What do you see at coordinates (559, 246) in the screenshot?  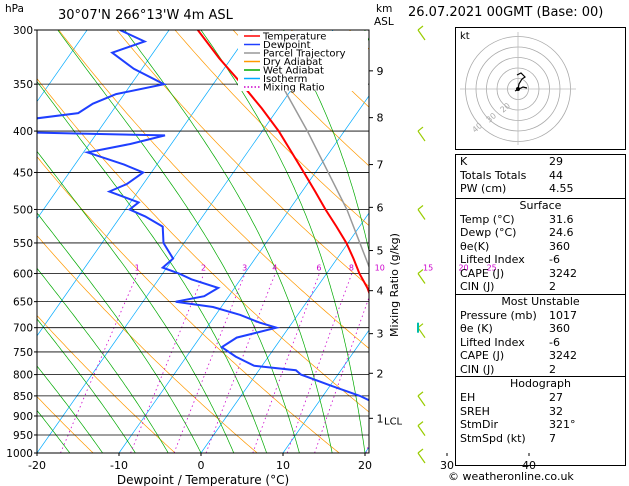 I see `surface-value: 360` at bounding box center [559, 246].